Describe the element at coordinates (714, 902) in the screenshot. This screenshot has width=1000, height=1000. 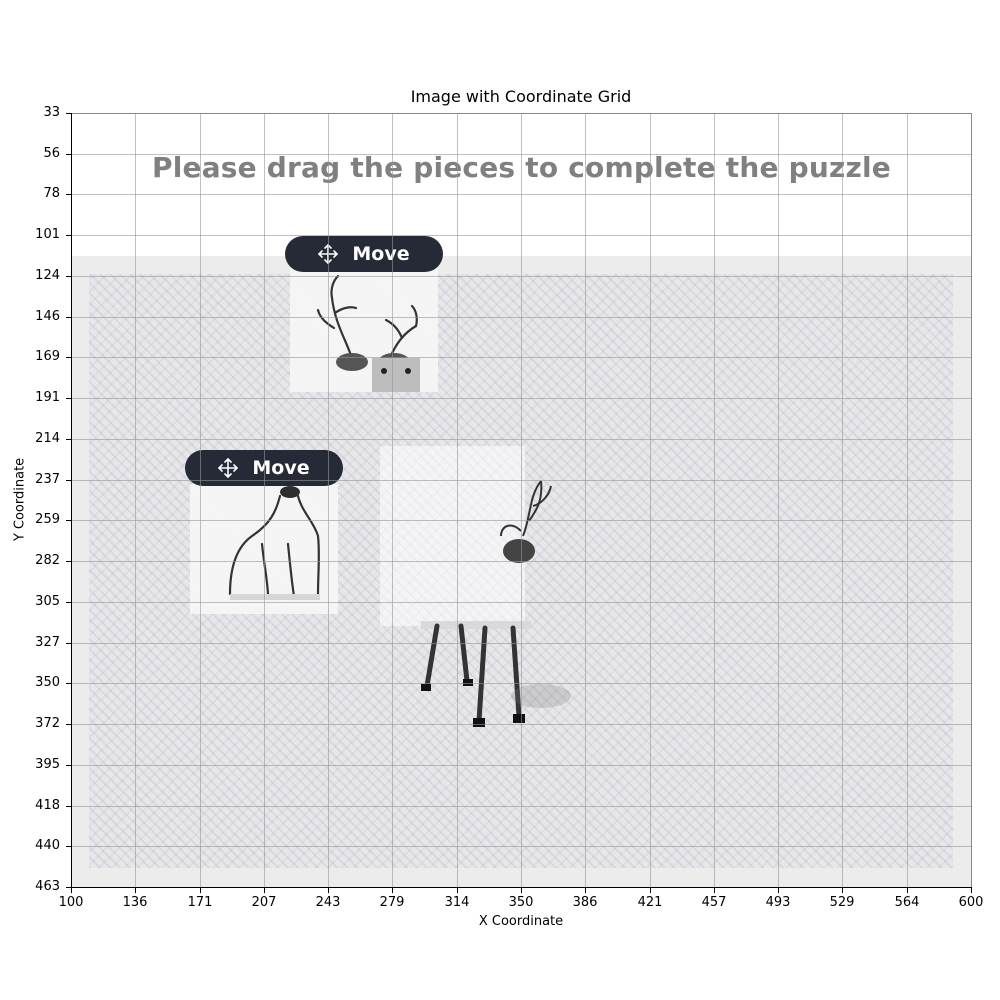
I see `x-tick-label: 457` at that location.